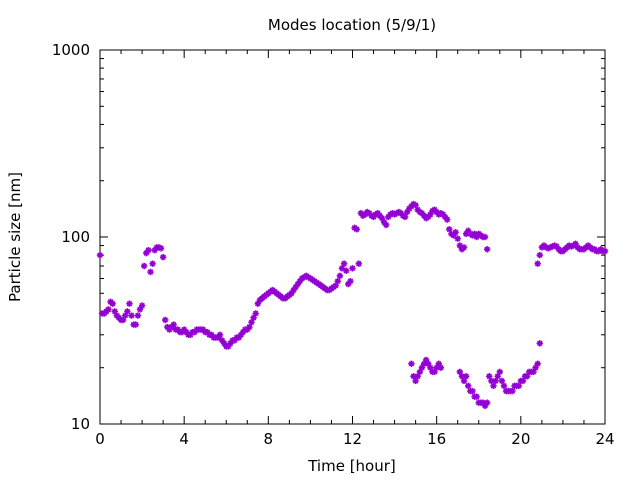 The width and height of the screenshot is (640, 480). I want to click on y-axis-label: Particle size [nm], so click(15, 237).